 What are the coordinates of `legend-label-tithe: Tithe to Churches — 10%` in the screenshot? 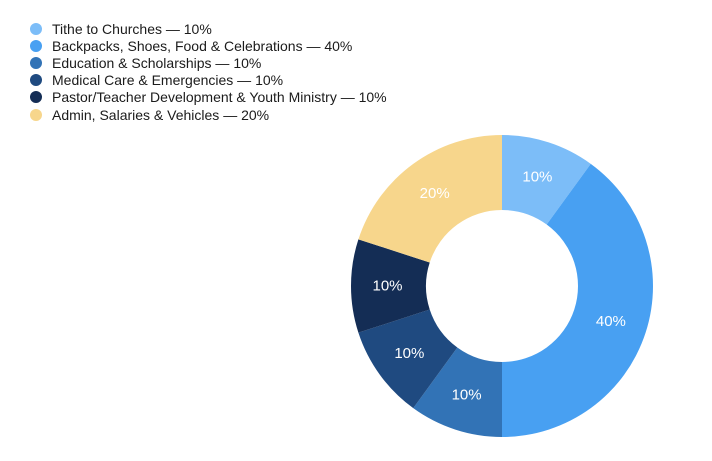 It's located at (132, 28).